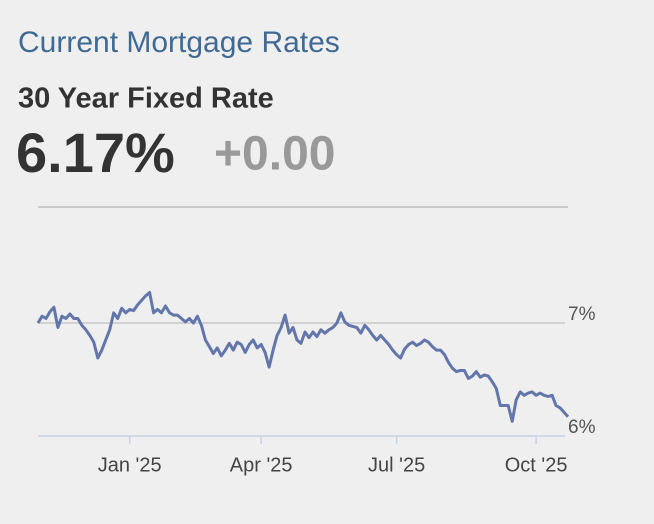 This screenshot has width=654, height=524. What do you see at coordinates (396, 465) in the screenshot?
I see `x-tick-label: Jul '25` at bounding box center [396, 465].